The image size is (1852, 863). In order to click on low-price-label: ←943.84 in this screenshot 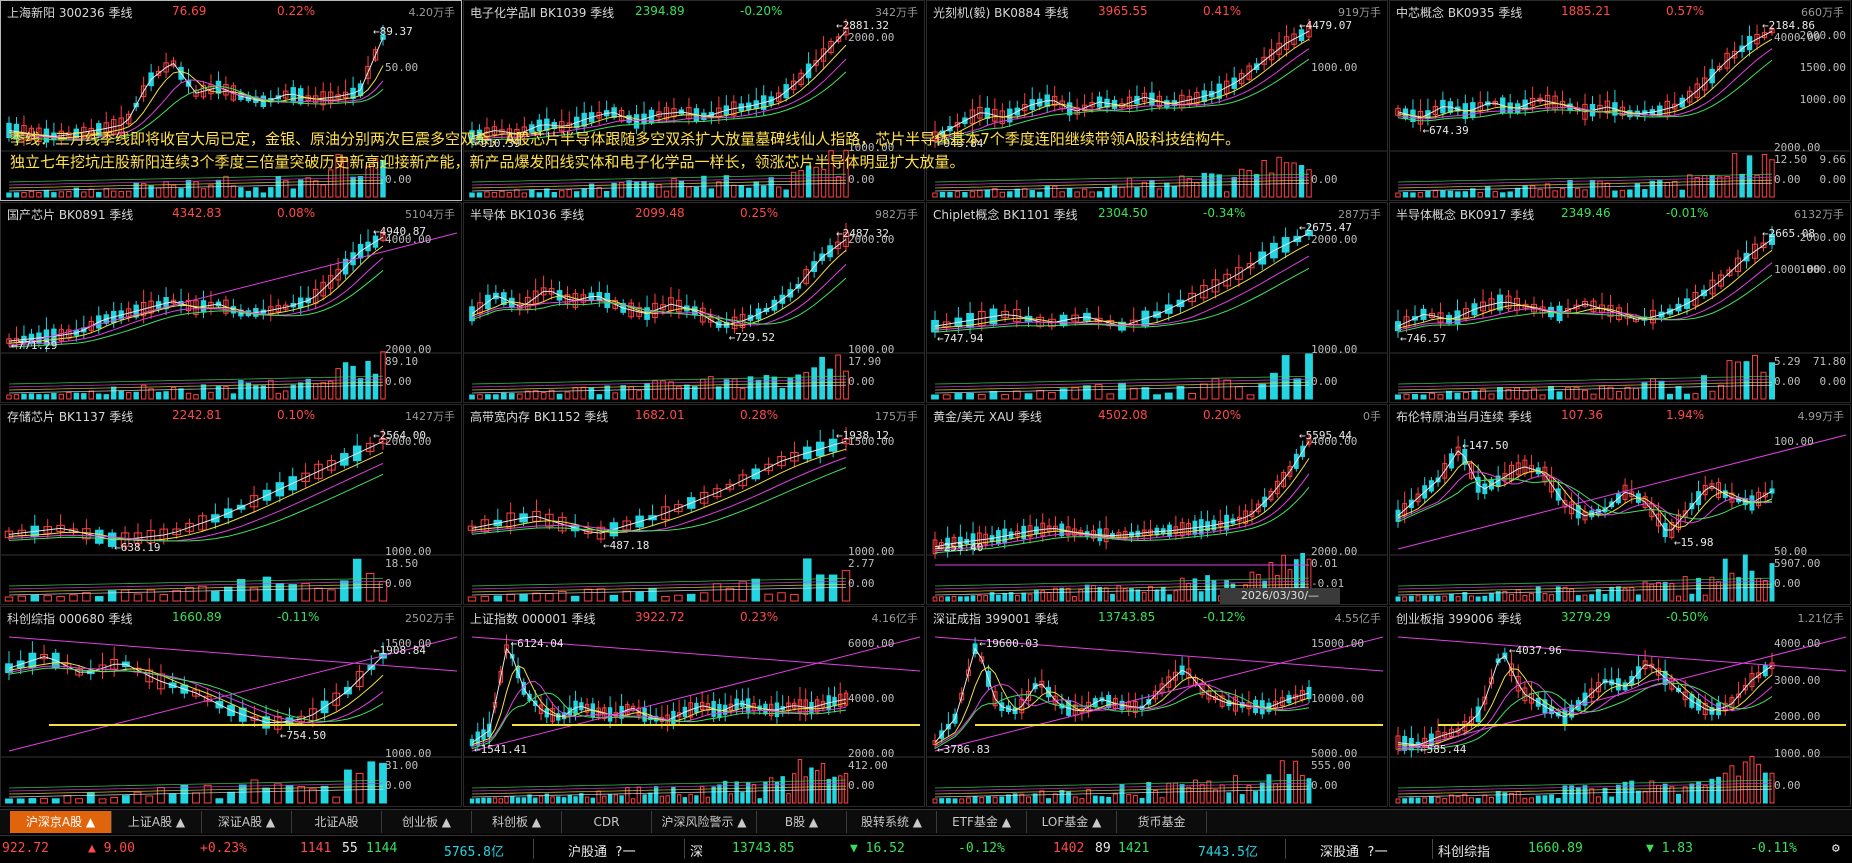, I will do `click(960, 143)`.